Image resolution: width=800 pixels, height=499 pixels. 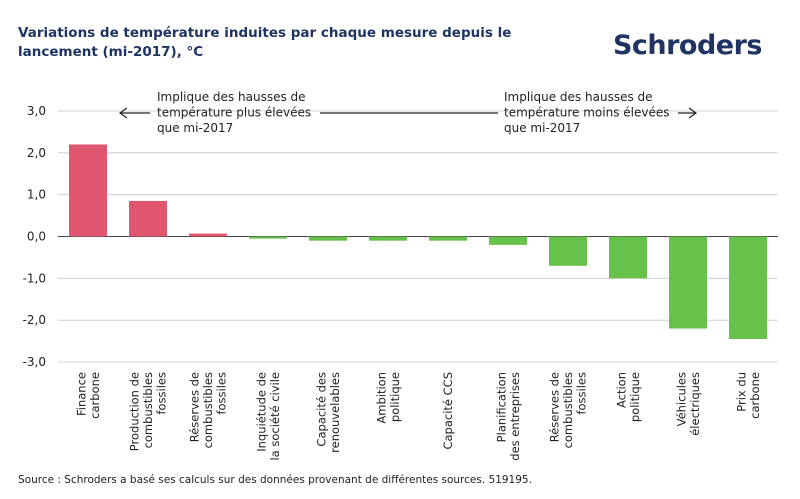 I want to click on x-tick-label: Prix ducarbone, so click(x=748, y=395).